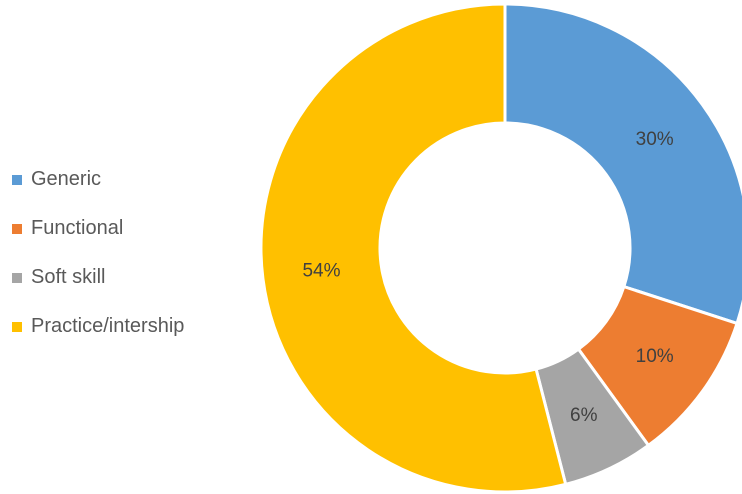 Image resolution: width=742 pixels, height=494 pixels. I want to click on data-label-generic: 30%, so click(655, 139).